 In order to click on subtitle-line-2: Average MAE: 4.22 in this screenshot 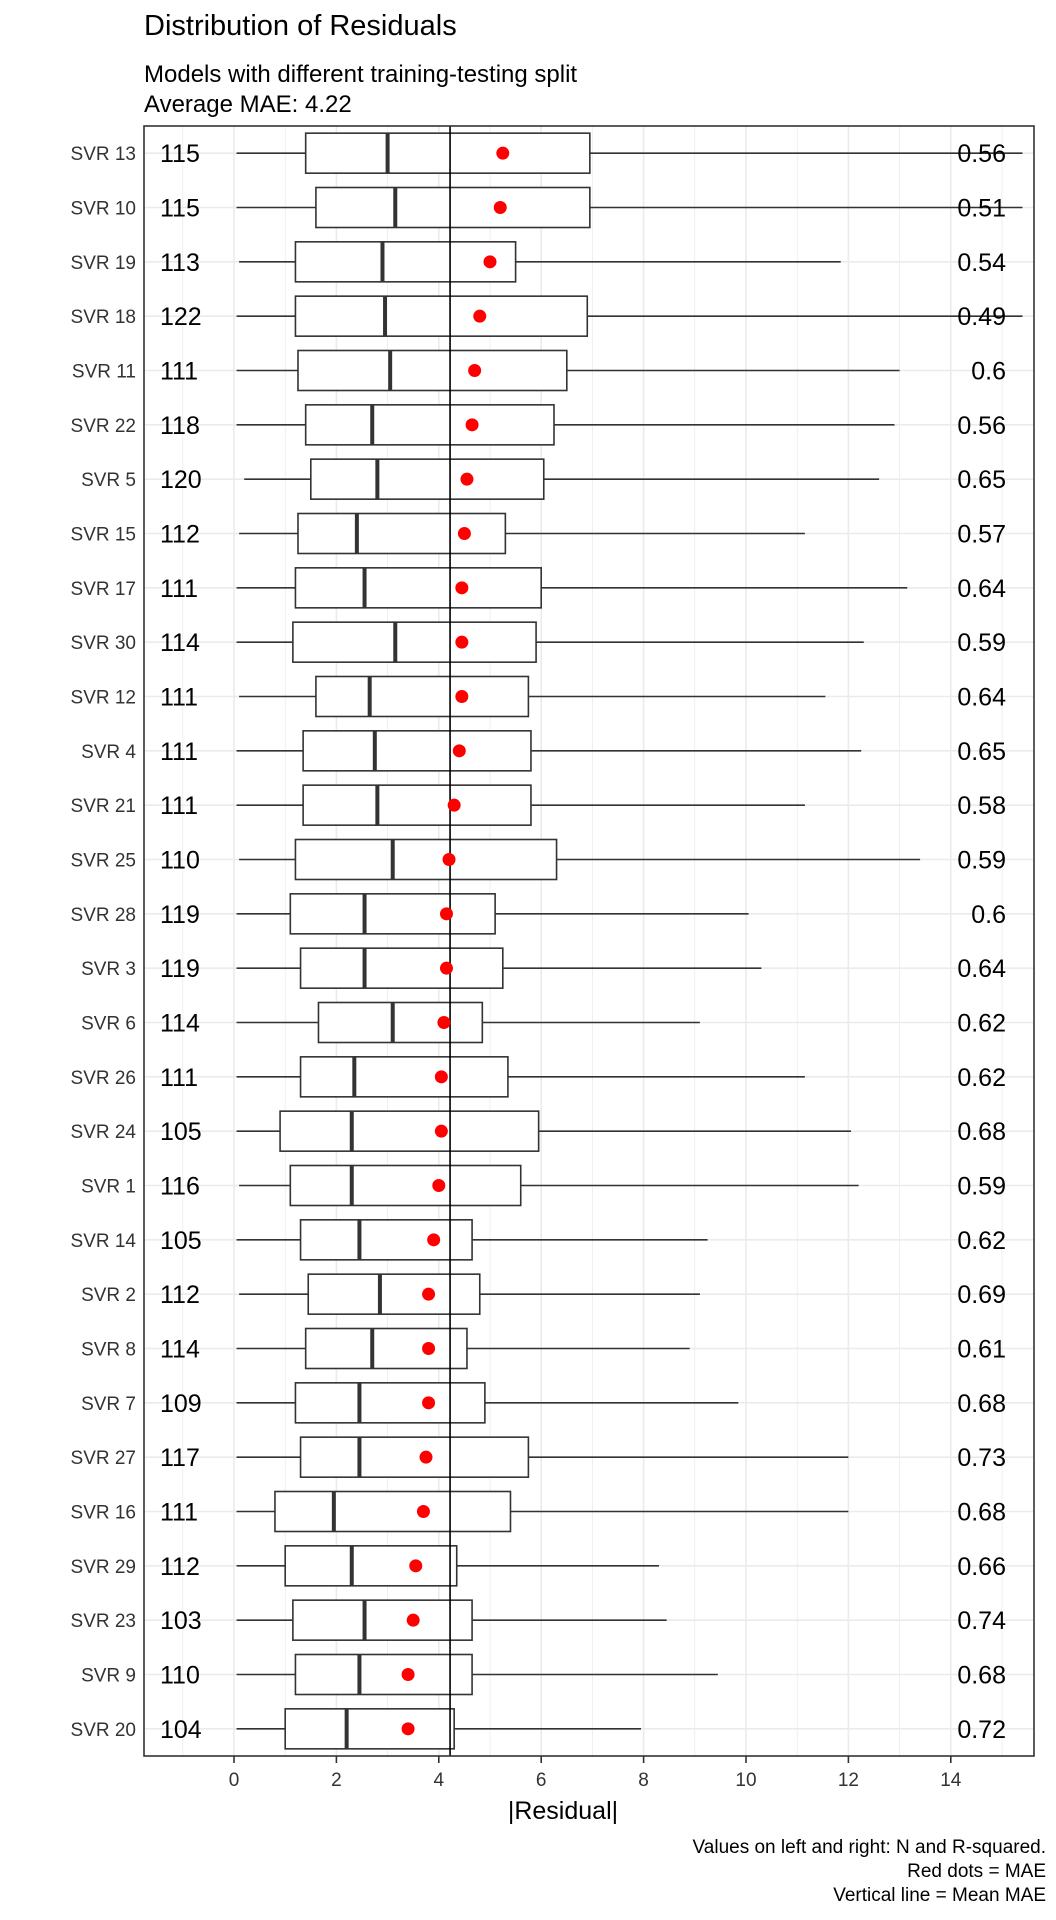, I will do `click(248, 104)`.